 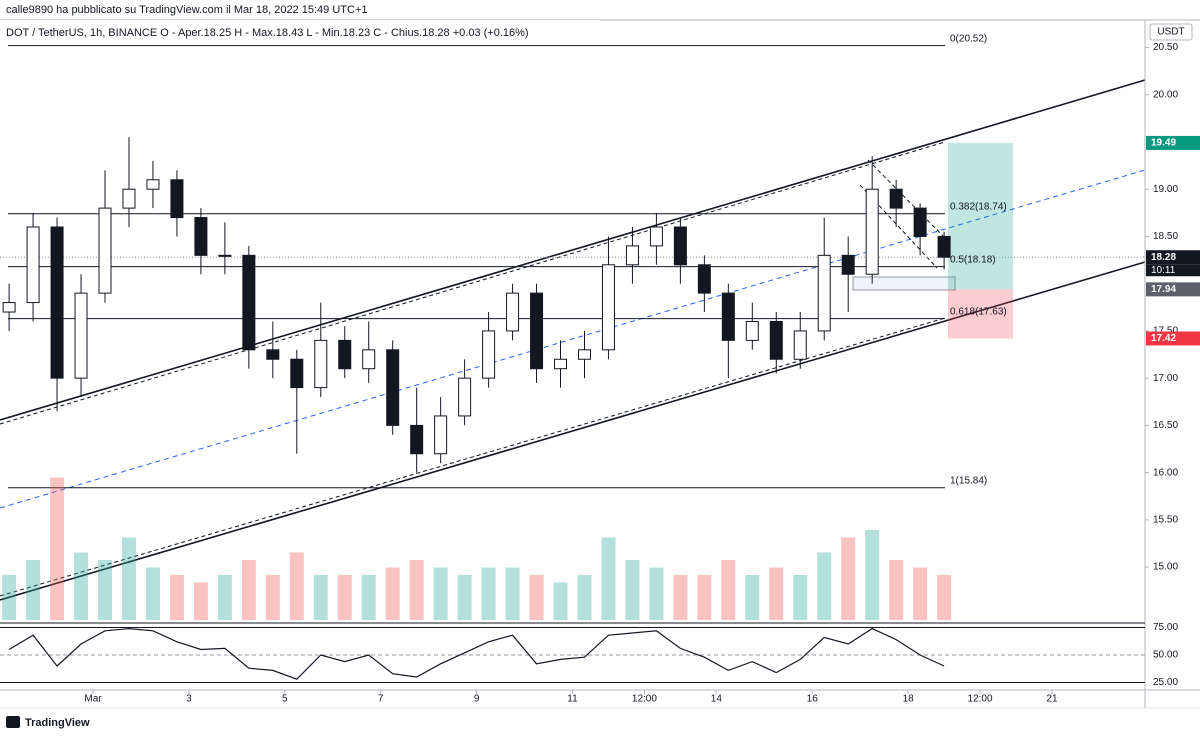 What do you see at coordinates (904, 283) in the screenshot?
I see `zone` at bounding box center [904, 283].